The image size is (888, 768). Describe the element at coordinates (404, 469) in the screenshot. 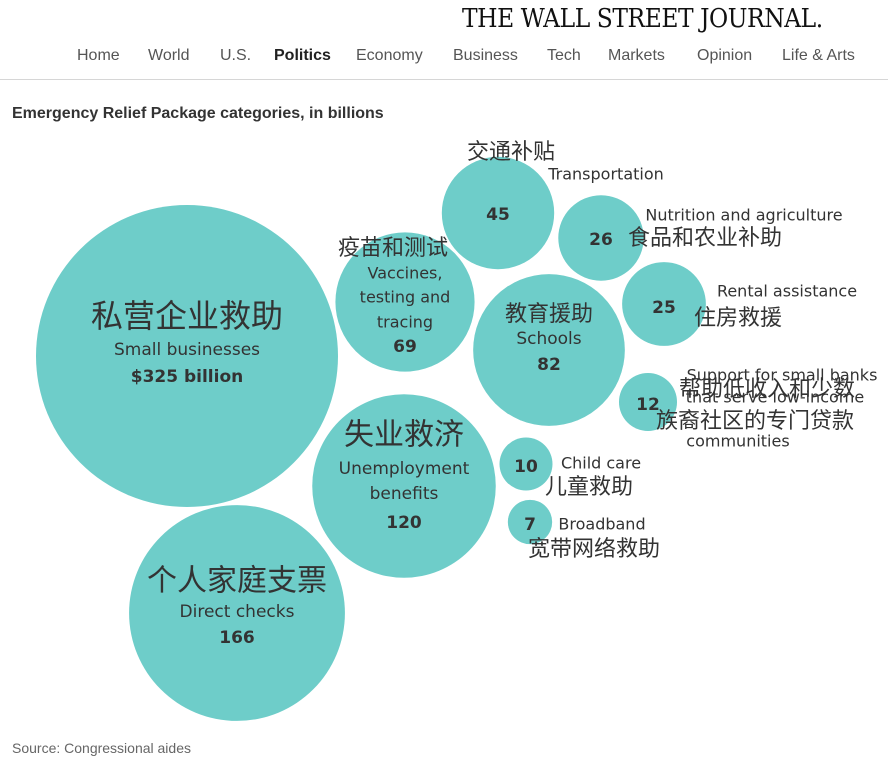

I see `bubble-en-label: Unemployment` at that location.